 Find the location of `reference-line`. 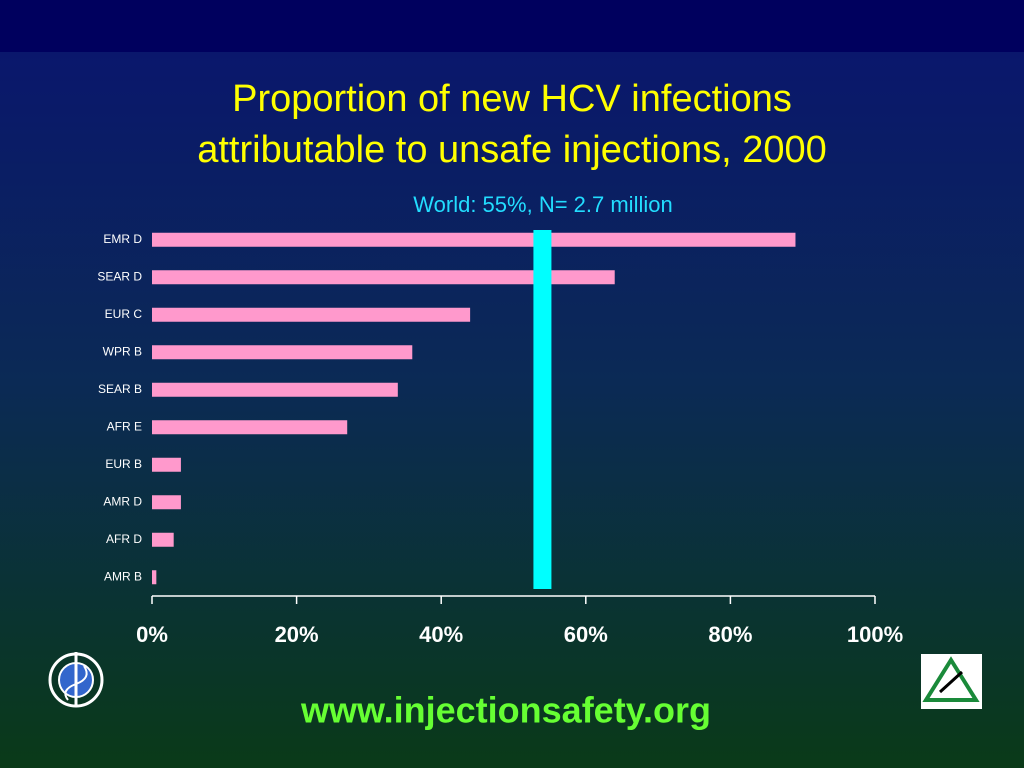

reference-line is located at coordinates (542, 409).